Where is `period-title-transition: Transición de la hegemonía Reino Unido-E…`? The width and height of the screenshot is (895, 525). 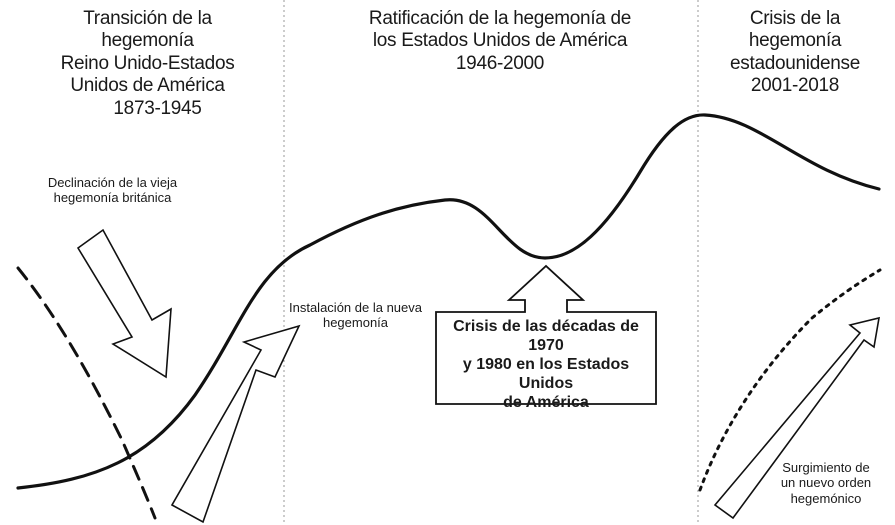 period-title-transition: Transición de la hegemonía Reino Unido-E… is located at coordinates (147, 63).